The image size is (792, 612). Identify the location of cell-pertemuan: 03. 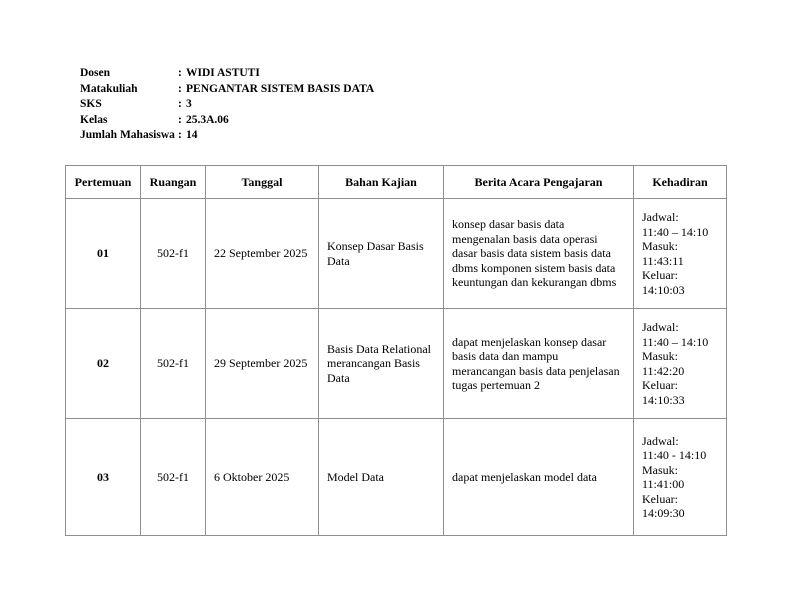
(103, 477).